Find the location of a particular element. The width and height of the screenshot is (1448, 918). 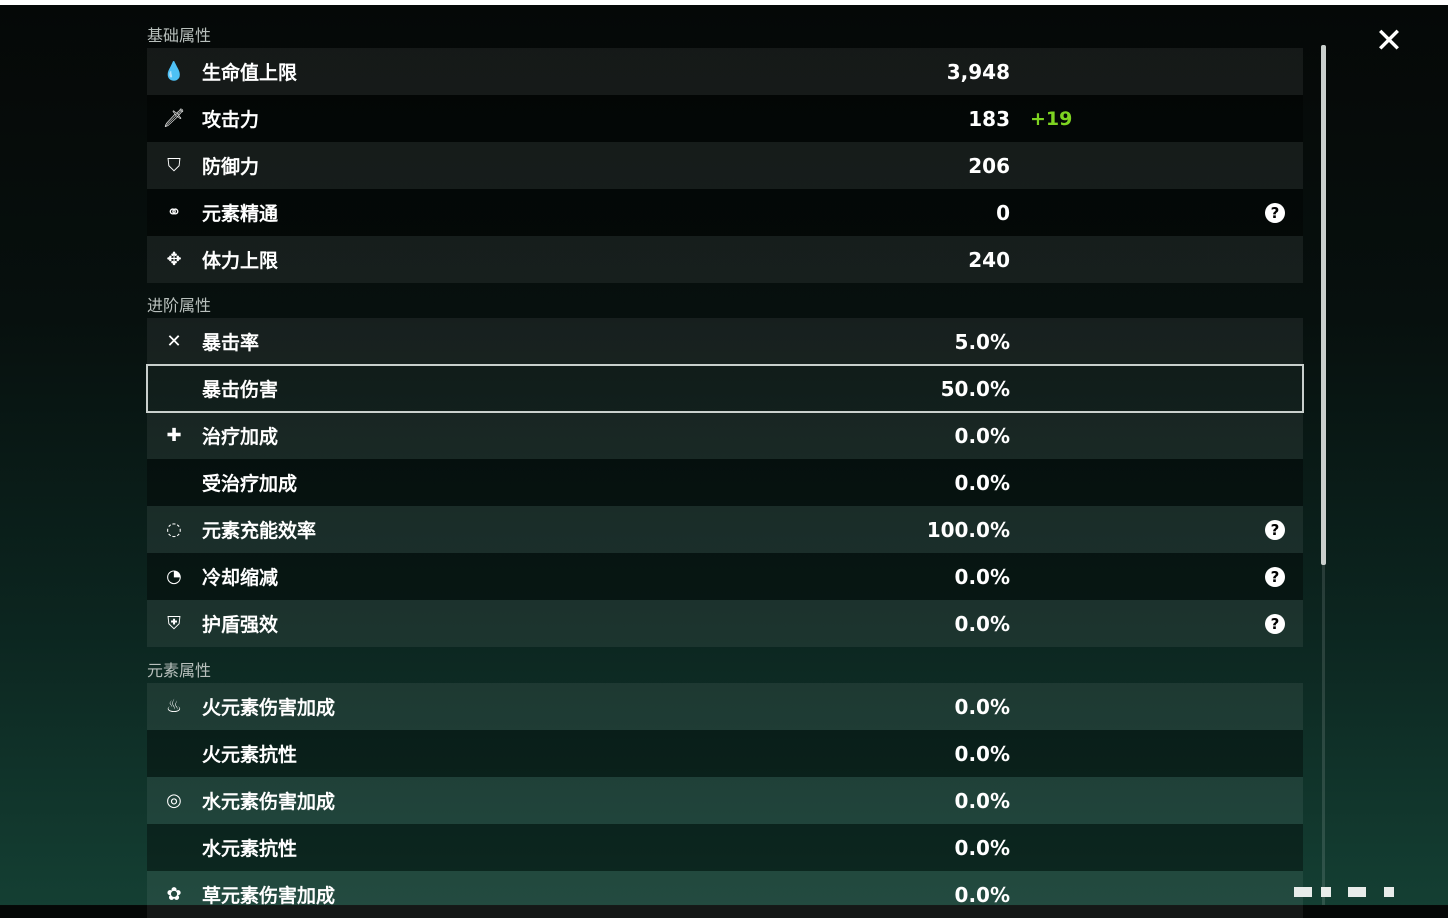

stat-value: 50.0% is located at coordinates (975, 388).